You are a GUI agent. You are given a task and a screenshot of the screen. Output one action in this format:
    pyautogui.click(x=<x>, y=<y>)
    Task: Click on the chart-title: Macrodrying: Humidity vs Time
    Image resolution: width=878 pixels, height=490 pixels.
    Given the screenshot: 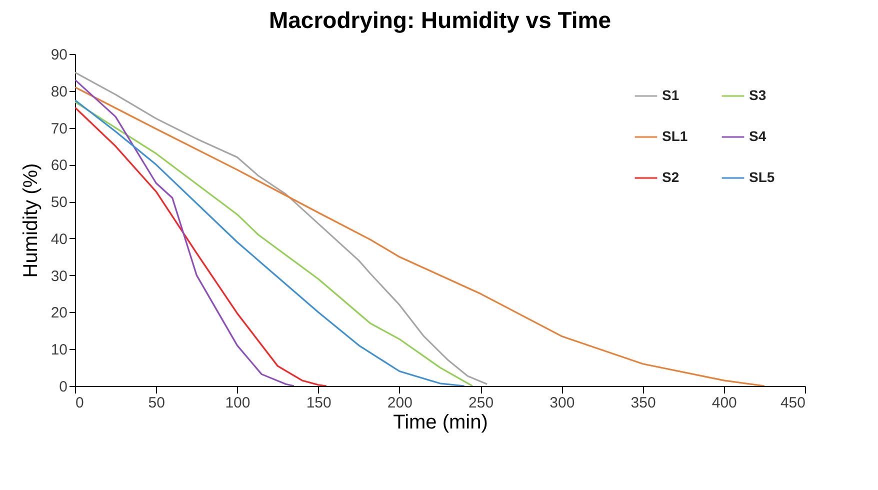 What is the action you would take?
    pyautogui.click(x=440, y=20)
    